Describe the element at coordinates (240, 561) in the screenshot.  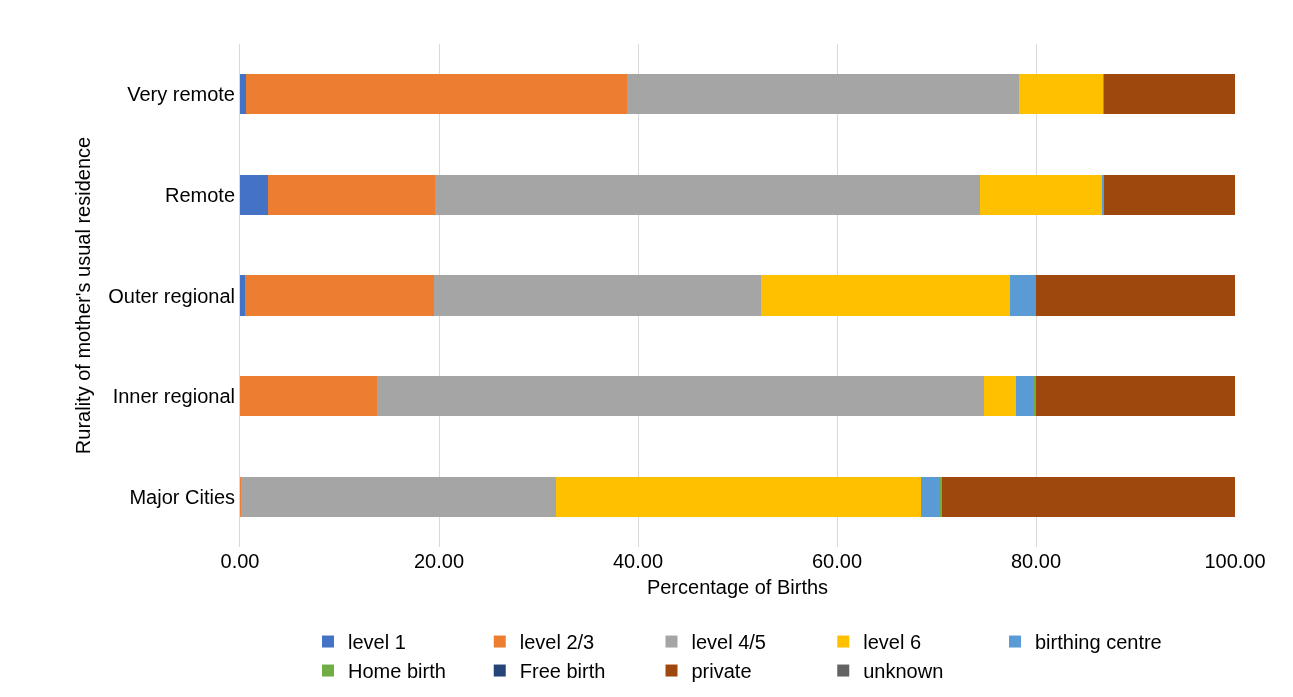
I see `x-tick-label: 0.00` at that location.